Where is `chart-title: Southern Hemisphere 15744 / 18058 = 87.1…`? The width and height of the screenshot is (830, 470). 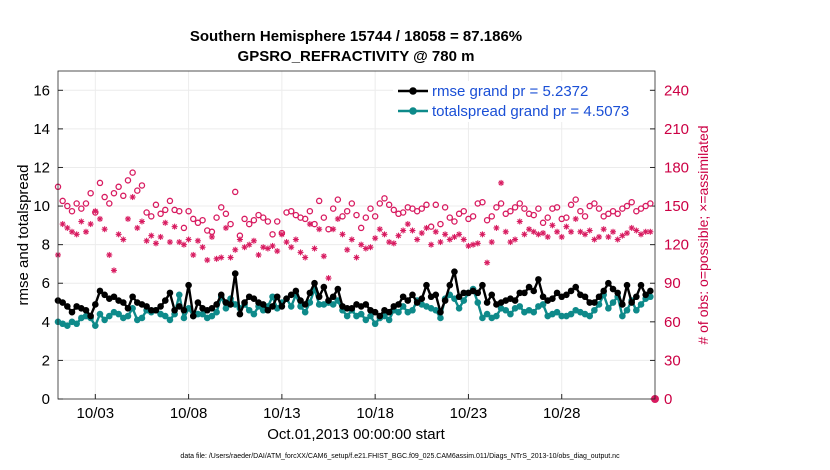 chart-title: Southern Hemisphere 15744 / 18058 = 87.1… is located at coordinates (356, 36).